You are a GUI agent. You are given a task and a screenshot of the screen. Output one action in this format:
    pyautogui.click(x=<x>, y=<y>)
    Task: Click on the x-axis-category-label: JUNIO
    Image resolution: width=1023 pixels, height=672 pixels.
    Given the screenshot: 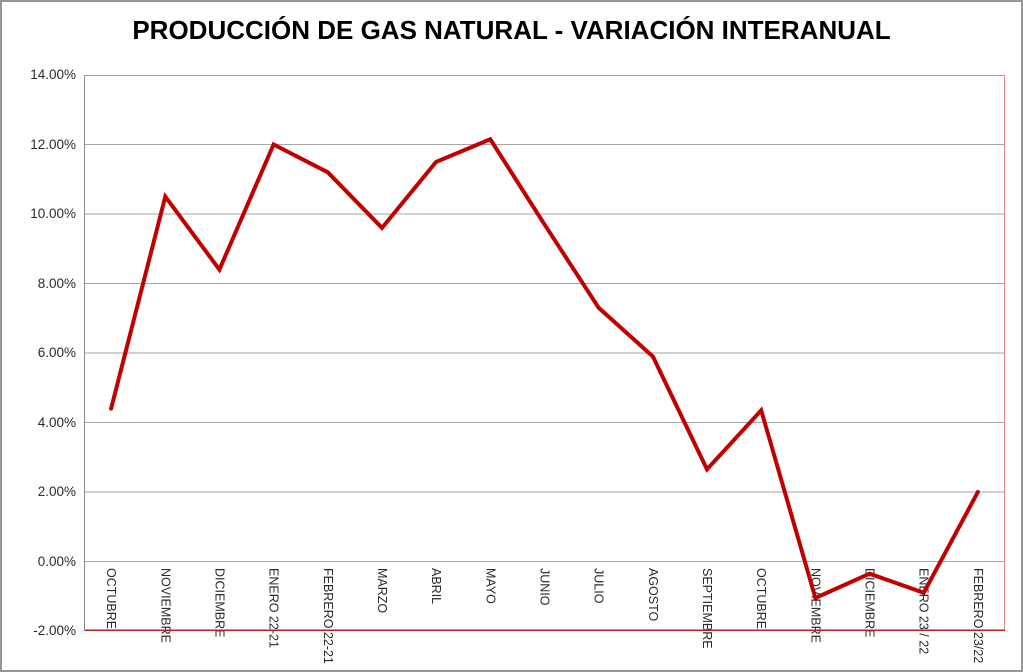 What is the action you would take?
    pyautogui.click(x=544, y=586)
    